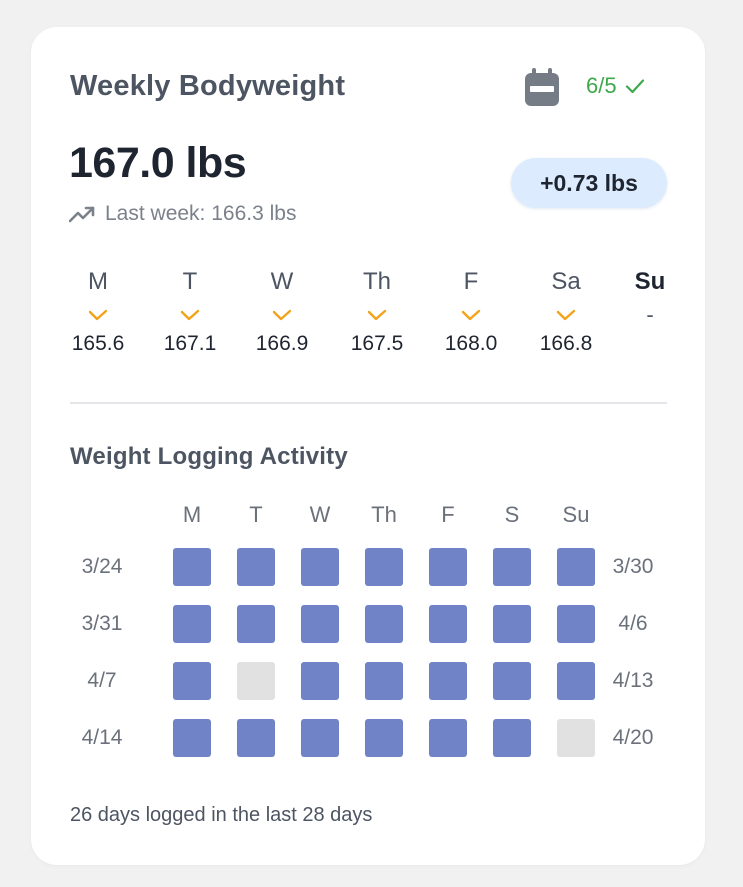 Image resolution: width=743 pixels, height=887 pixels. I want to click on week-end-label: 4/20, so click(633, 737).